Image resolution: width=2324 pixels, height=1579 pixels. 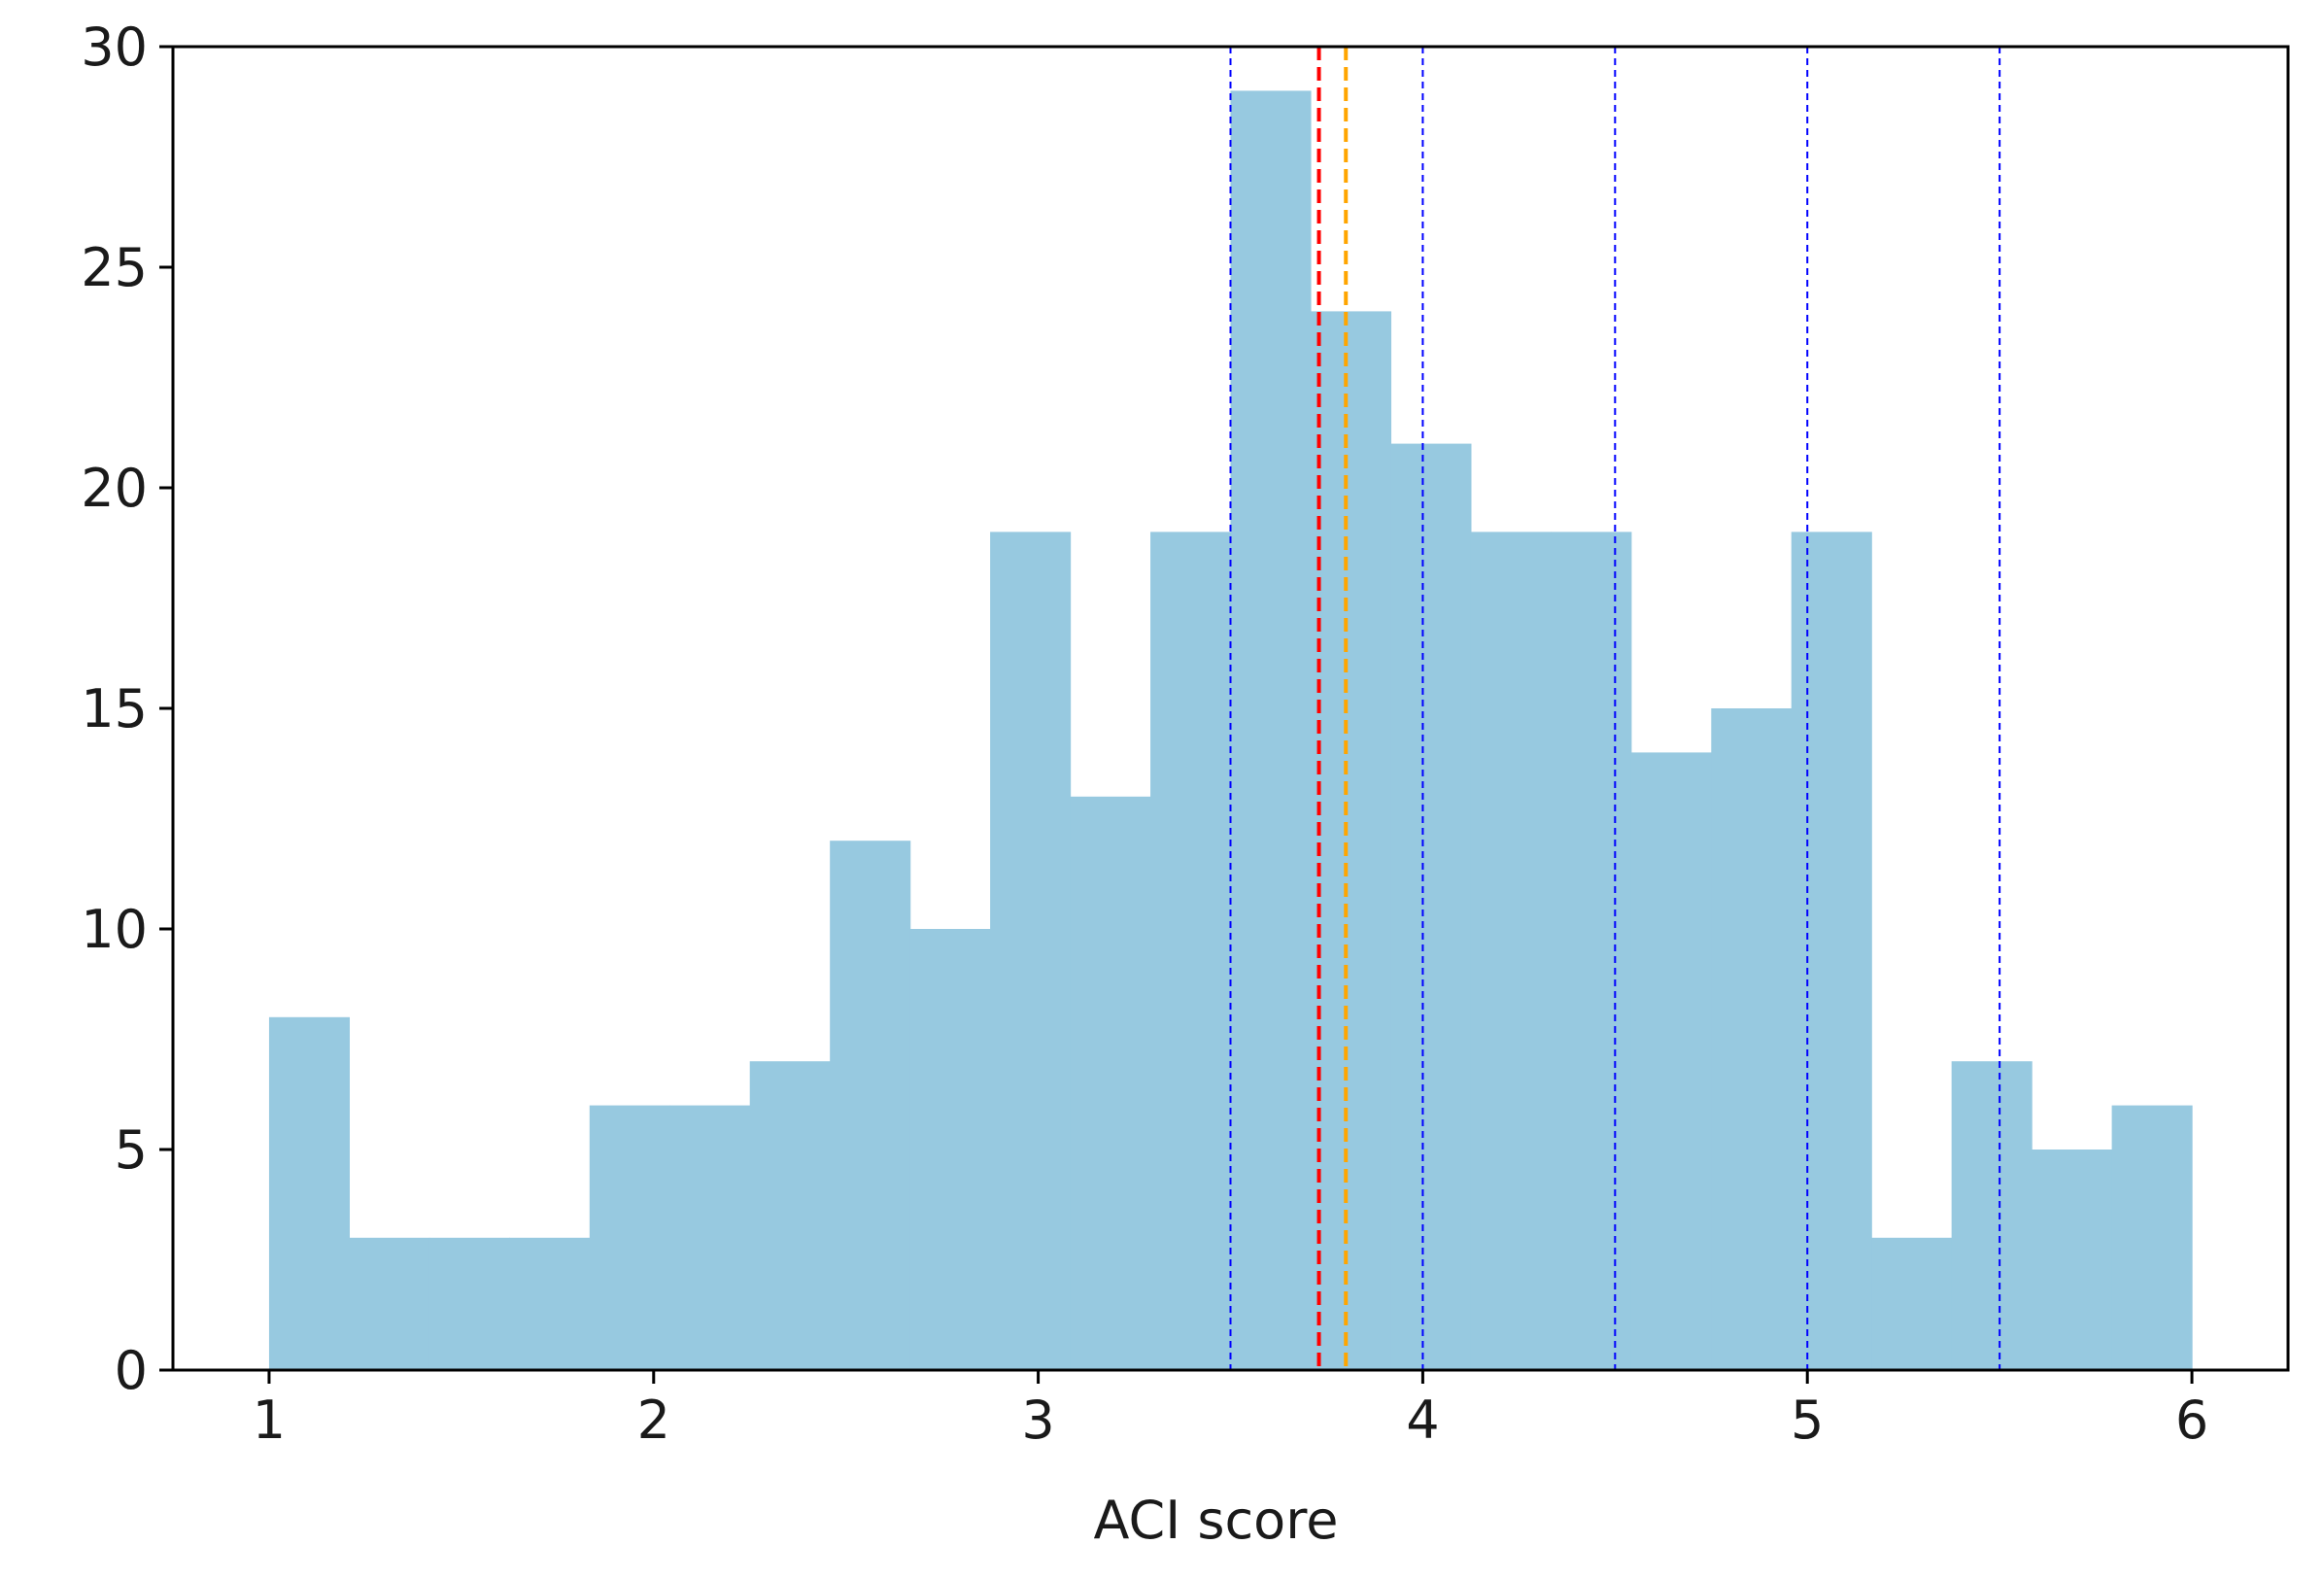 I want to click on x-tick-label: 5, so click(x=1808, y=1421).